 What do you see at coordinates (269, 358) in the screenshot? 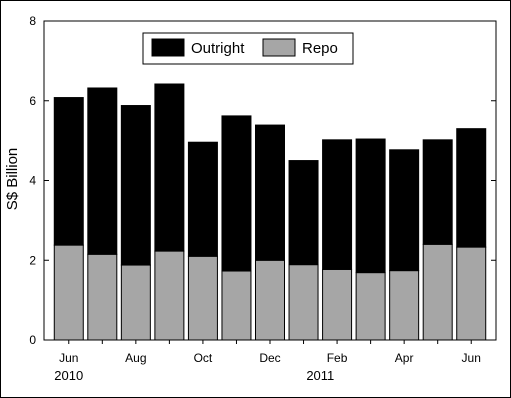
I see `x-tick-label: Dec` at bounding box center [269, 358].